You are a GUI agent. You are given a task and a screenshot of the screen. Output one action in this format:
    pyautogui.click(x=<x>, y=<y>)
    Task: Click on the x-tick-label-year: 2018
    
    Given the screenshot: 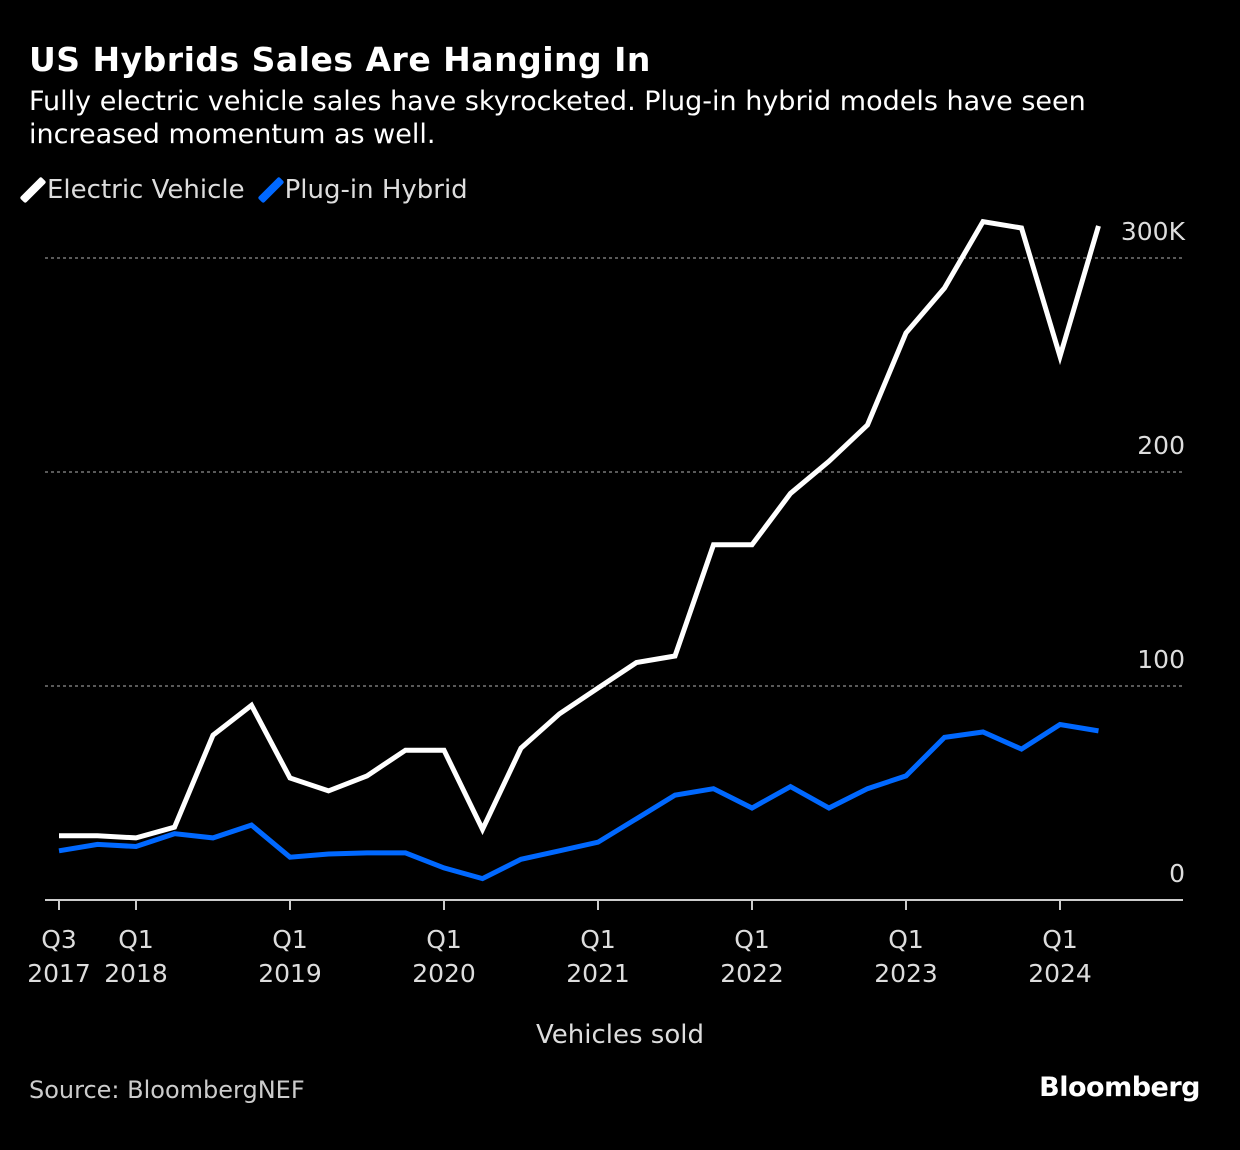 What is the action you would take?
    pyautogui.click(x=136, y=973)
    